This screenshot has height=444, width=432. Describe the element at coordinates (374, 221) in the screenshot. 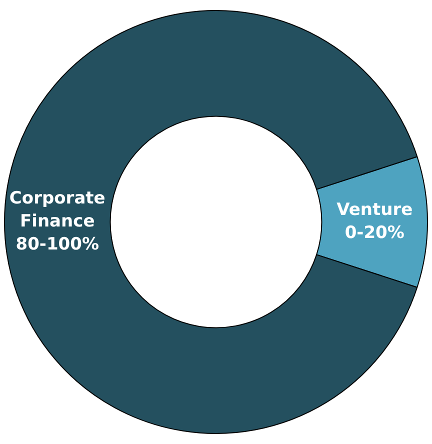

I see `slice-label: Venture 0-20%` at that location.